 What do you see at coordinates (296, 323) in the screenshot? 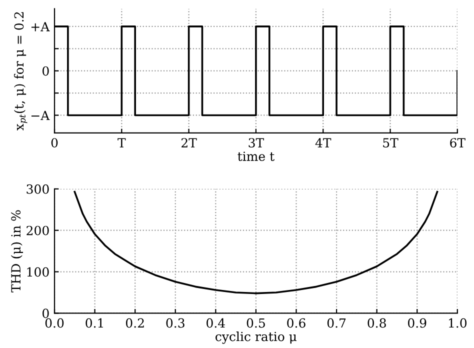
I see `x-tick-label: 0.6` at bounding box center [296, 323].